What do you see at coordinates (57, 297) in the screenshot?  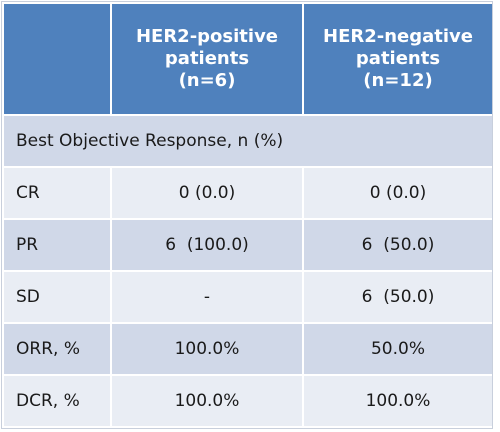 I see `row-label: SD` at bounding box center [57, 297].